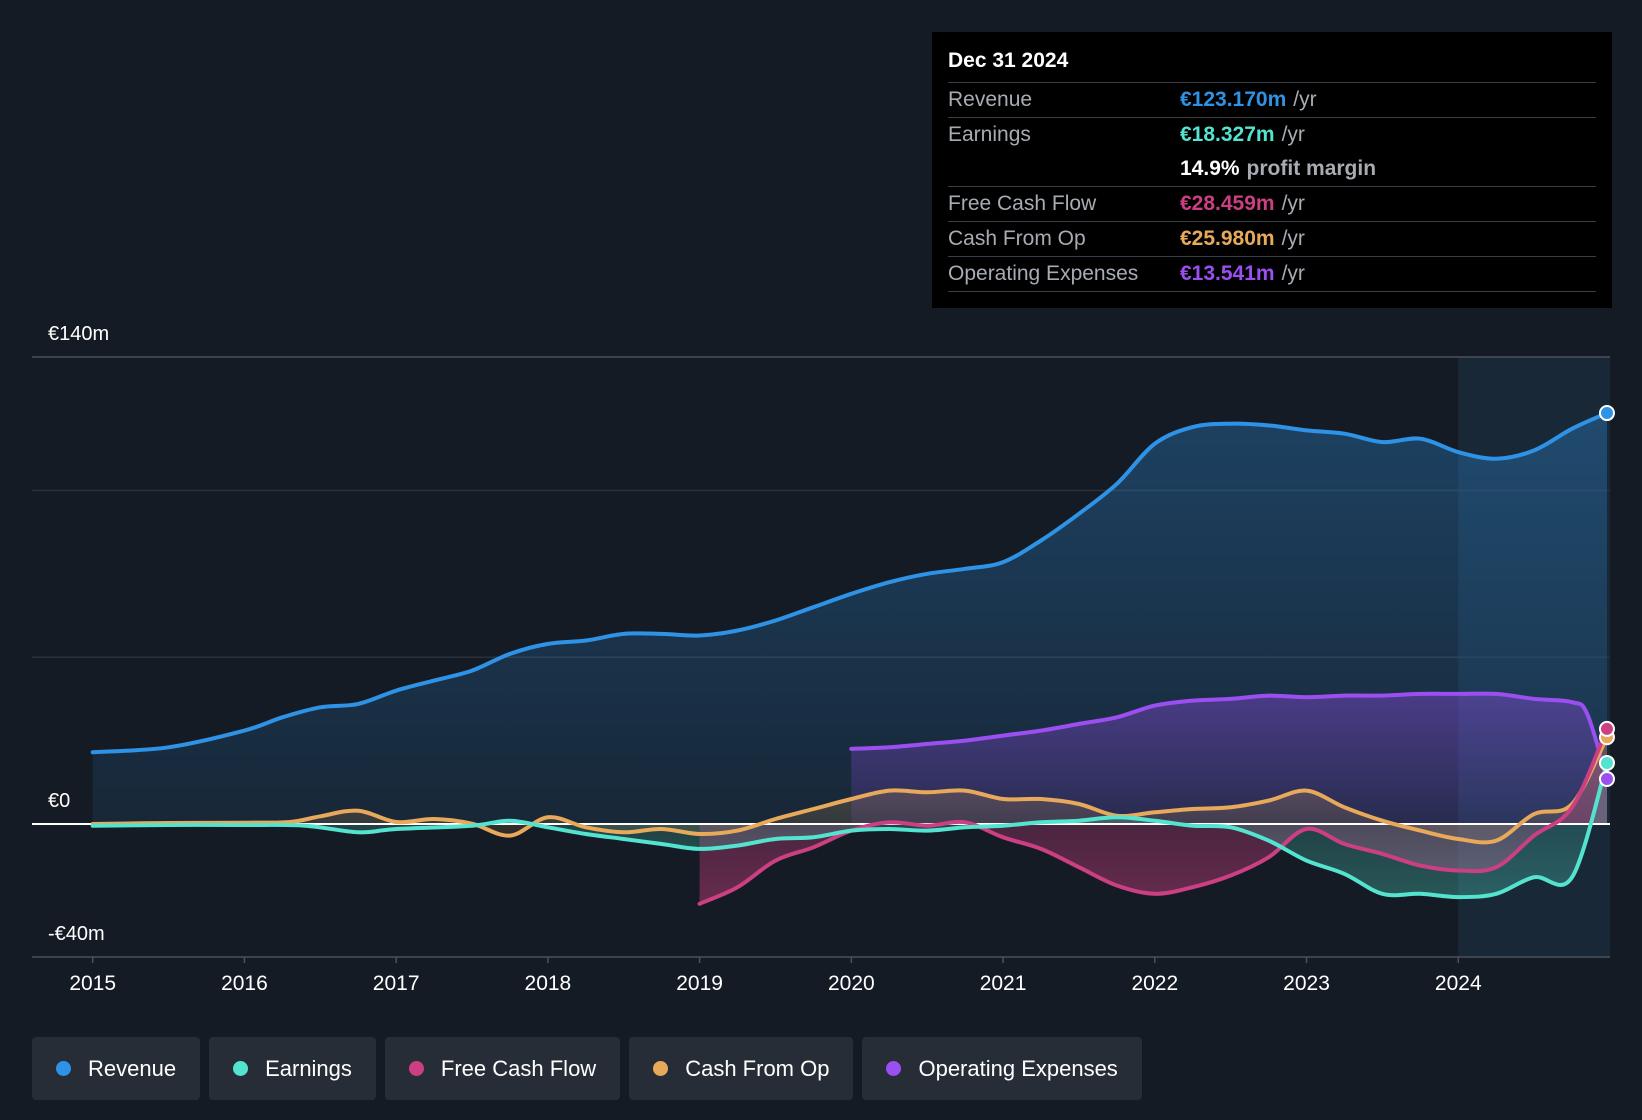  Describe the element at coordinates (518, 1068) in the screenshot. I see `legend-label-fcf: Free Cash Flow` at that location.